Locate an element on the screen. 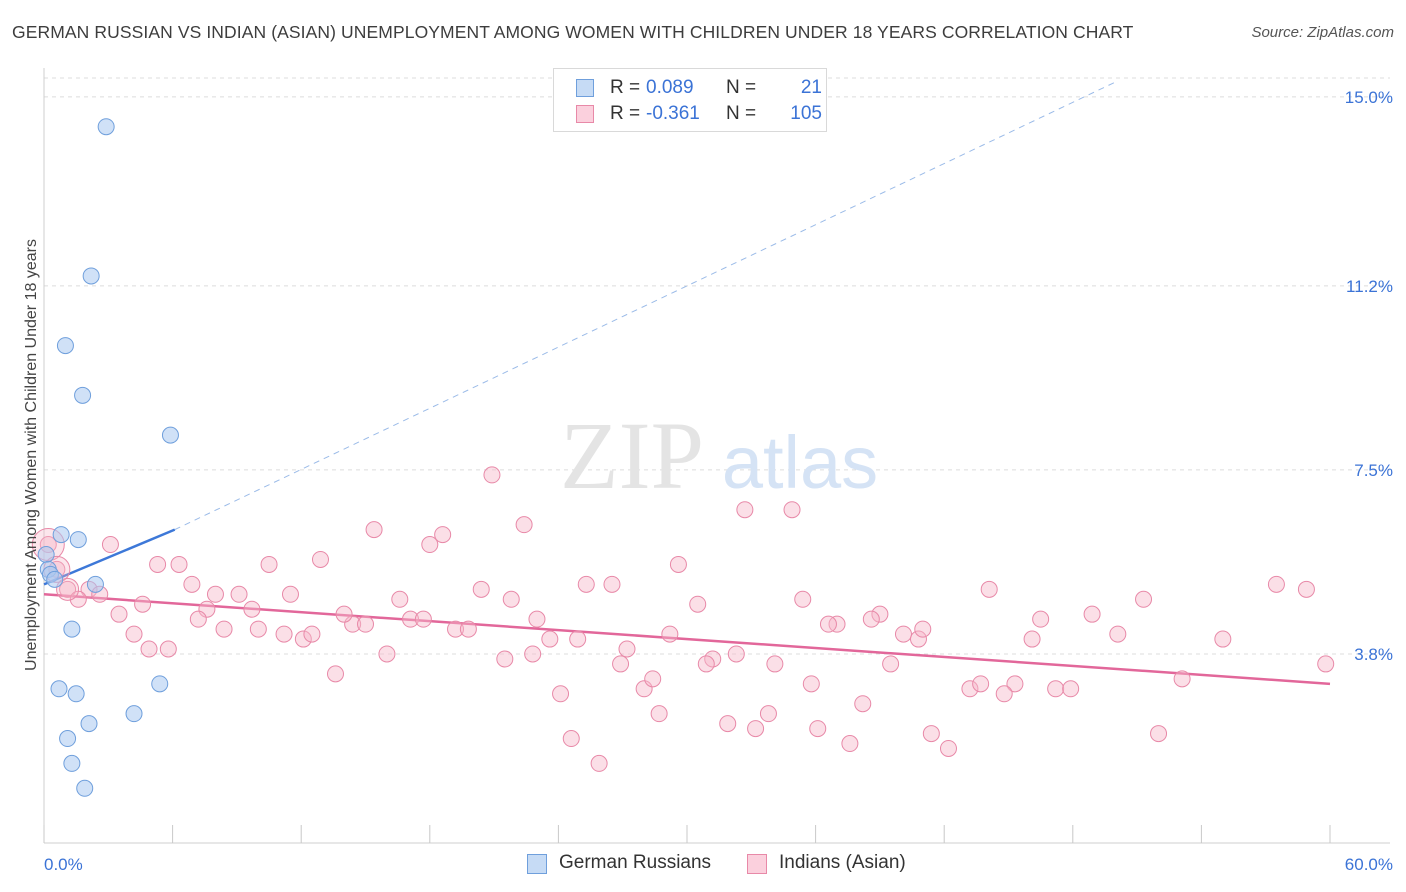  trend-german-russians is located at coordinates (109, 557).